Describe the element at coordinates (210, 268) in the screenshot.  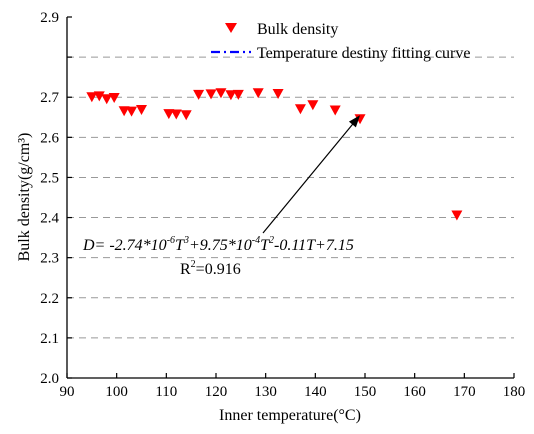
I see `r-squared: R2=0.916` at that location.